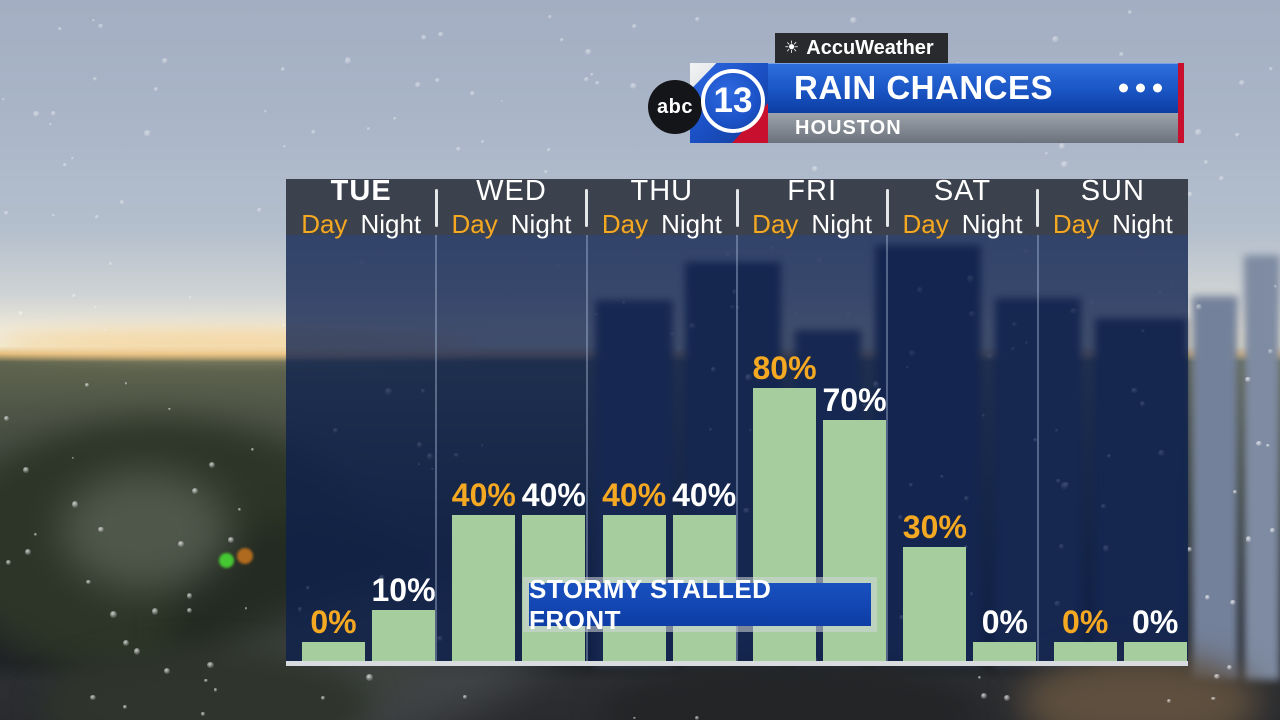 The height and width of the screenshot is (720, 1280). I want to click on day-column-thu: THU Day Night, so click(662, 207).